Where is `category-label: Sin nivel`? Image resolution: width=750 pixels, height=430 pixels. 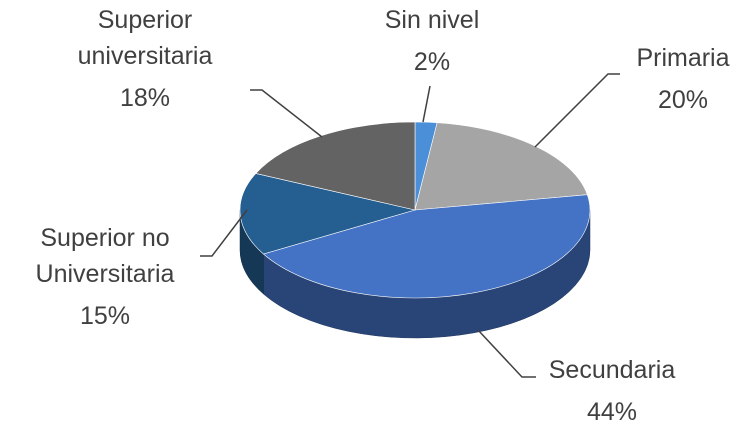
category-label: Sin nivel is located at coordinates (432, 20).